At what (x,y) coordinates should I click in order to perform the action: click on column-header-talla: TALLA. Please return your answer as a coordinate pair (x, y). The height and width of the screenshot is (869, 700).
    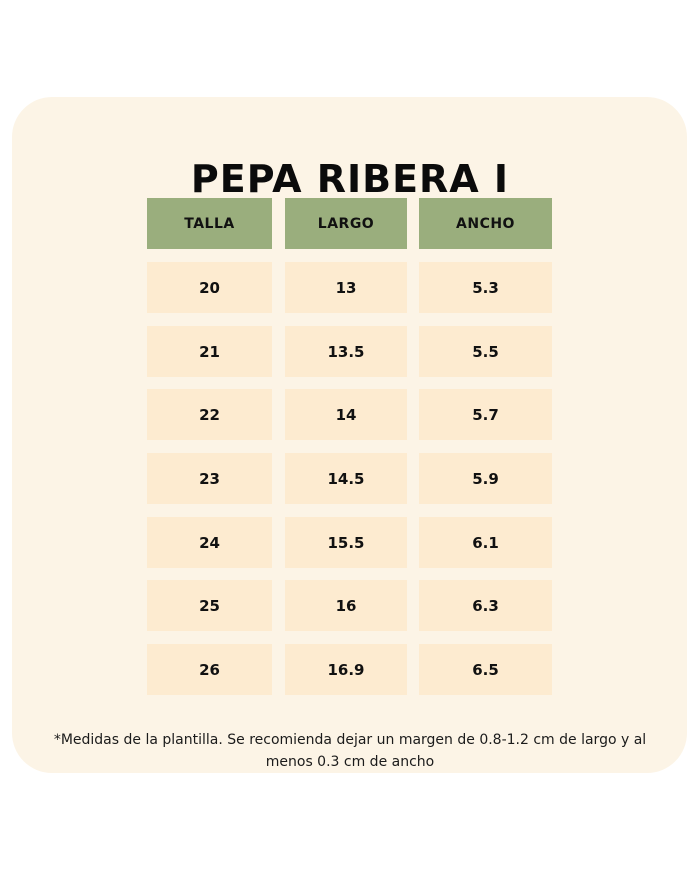
    Looking at the image, I should click on (209, 223).